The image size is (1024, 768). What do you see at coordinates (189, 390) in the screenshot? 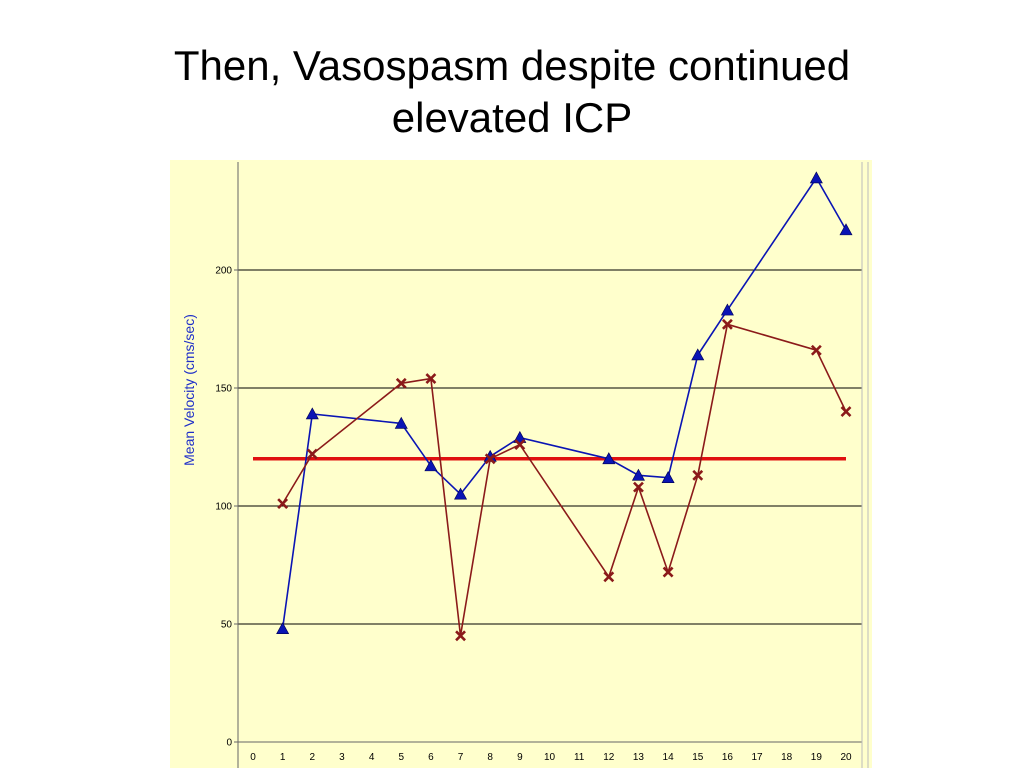
I see `y-axis-label: Mean Velocity (cms/sec)` at bounding box center [189, 390].